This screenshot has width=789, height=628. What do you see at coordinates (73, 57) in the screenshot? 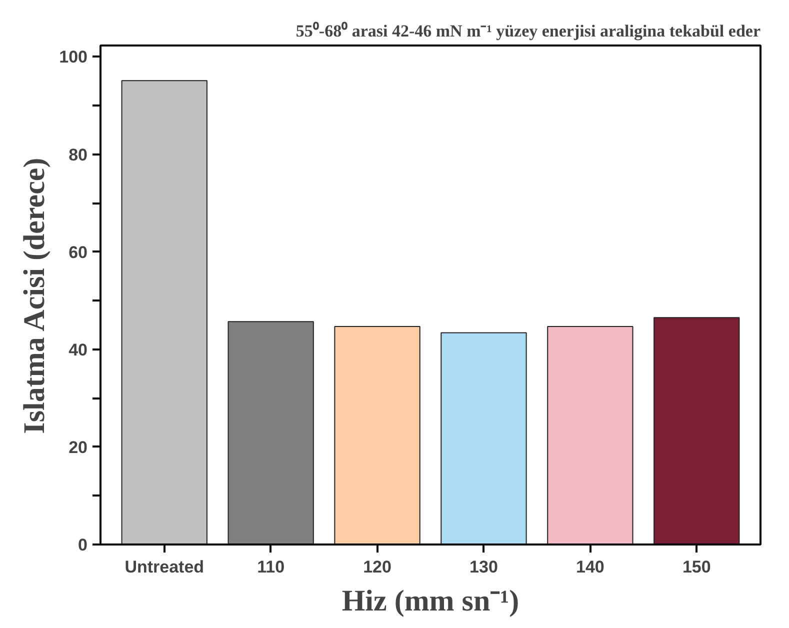
I see `y-tick-label: 100` at bounding box center [73, 57].